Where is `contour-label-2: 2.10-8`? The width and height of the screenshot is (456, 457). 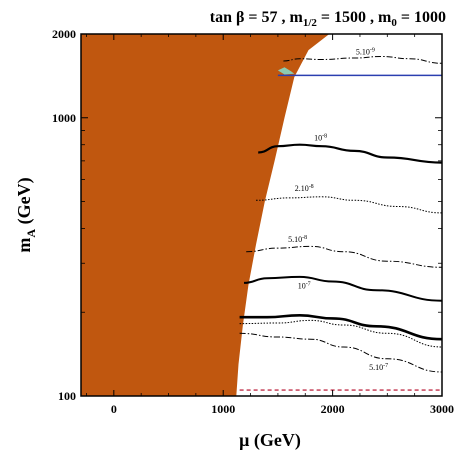
contour-label-2: 2.10-8 is located at coordinates (304, 188).